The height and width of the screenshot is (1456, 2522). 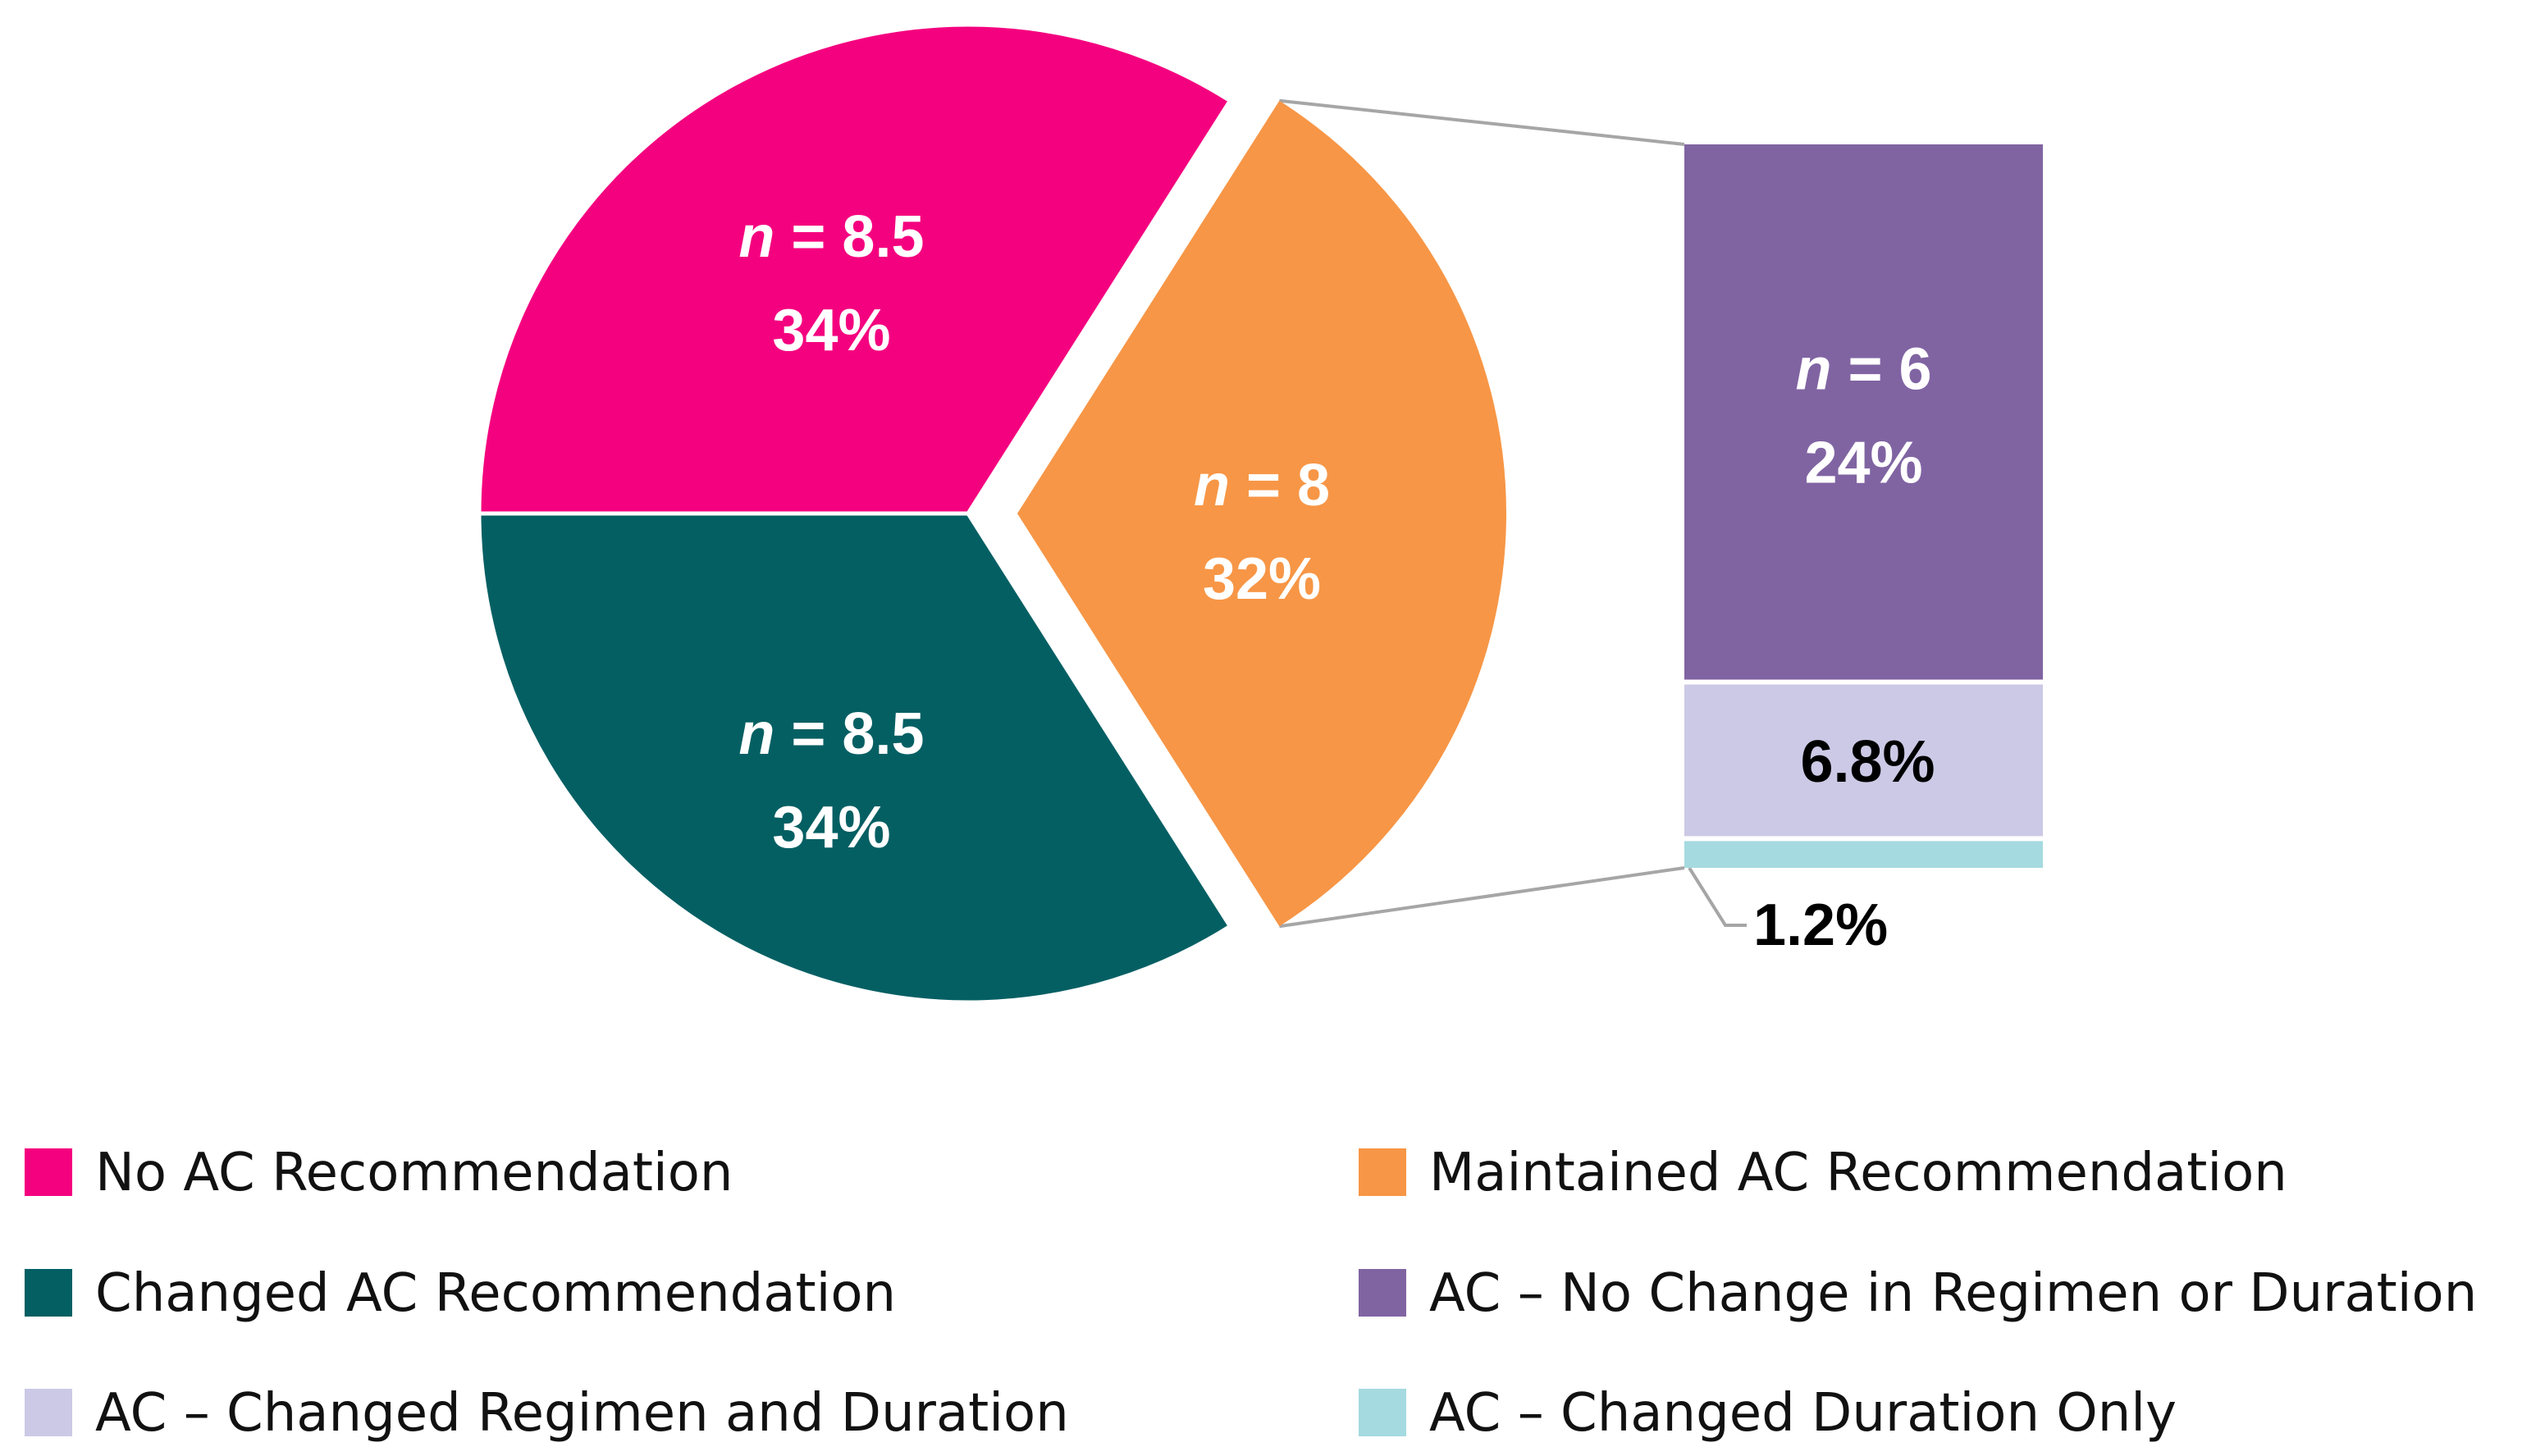 What do you see at coordinates (1803, 1414) in the screenshot?
I see `legend-label: AC – Changed Duration Only` at bounding box center [1803, 1414].